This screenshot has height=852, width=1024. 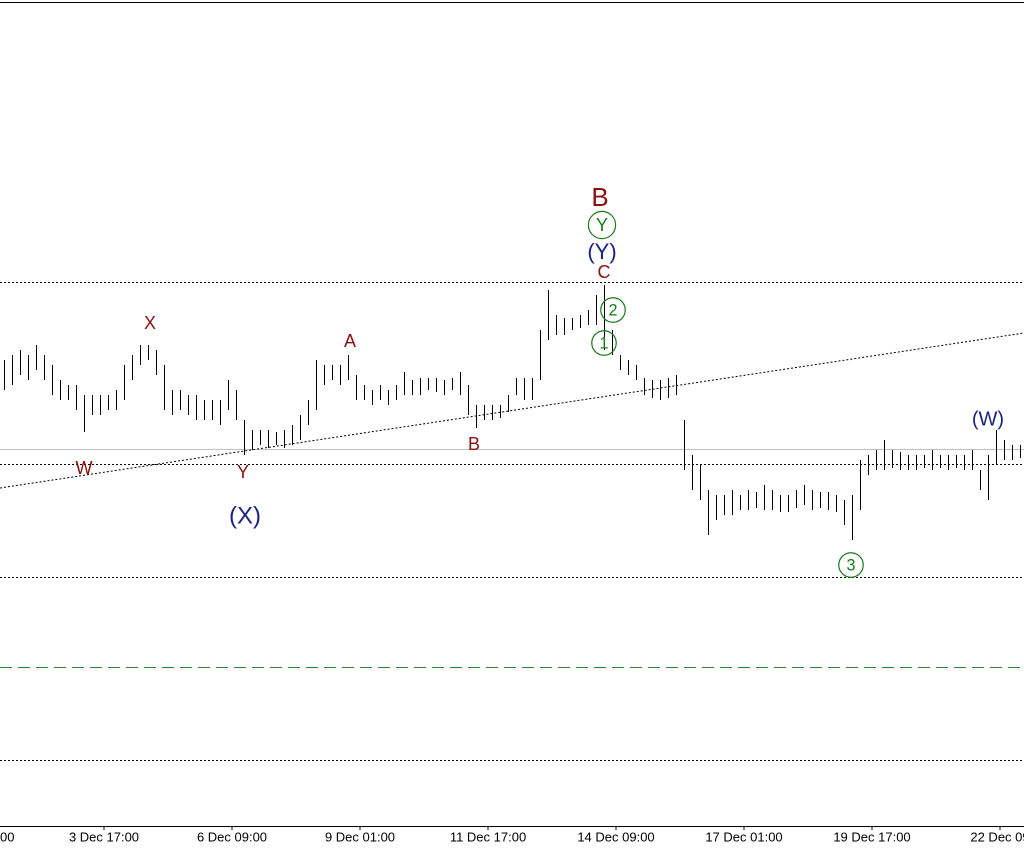 I want to click on x-tick-label: 9 Dec 01:00, so click(x=360, y=836).